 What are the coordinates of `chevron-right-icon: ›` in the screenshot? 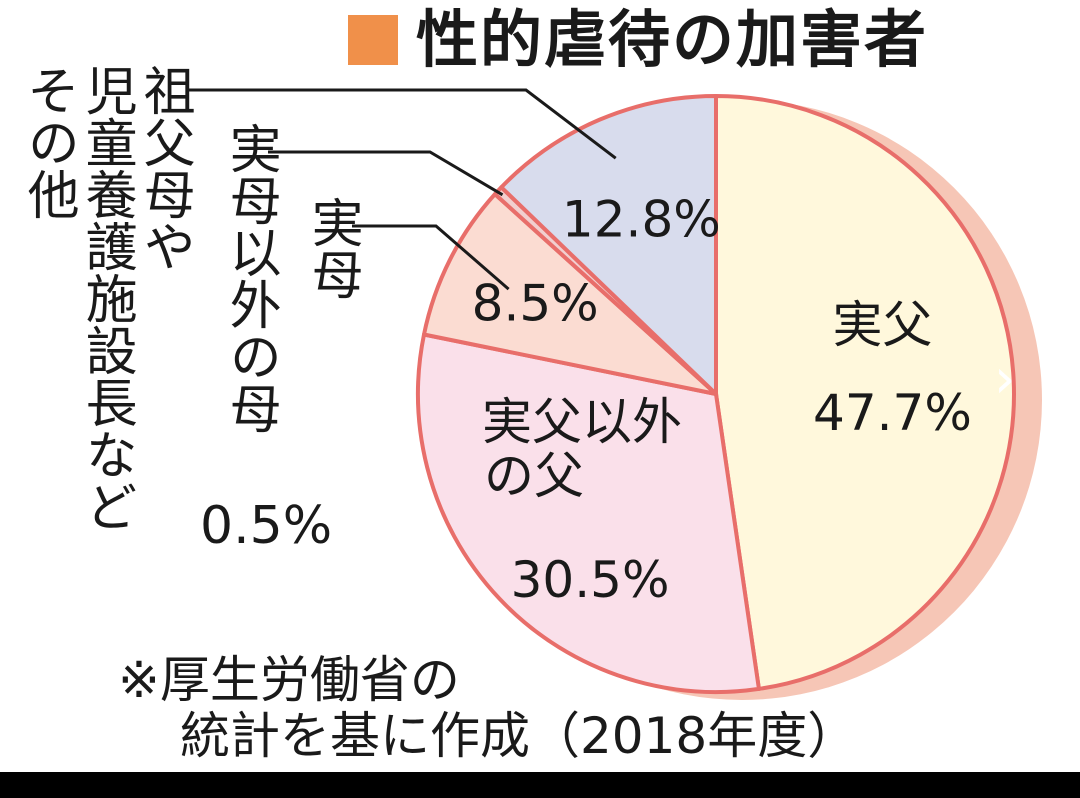 It's located at (1005, 378).